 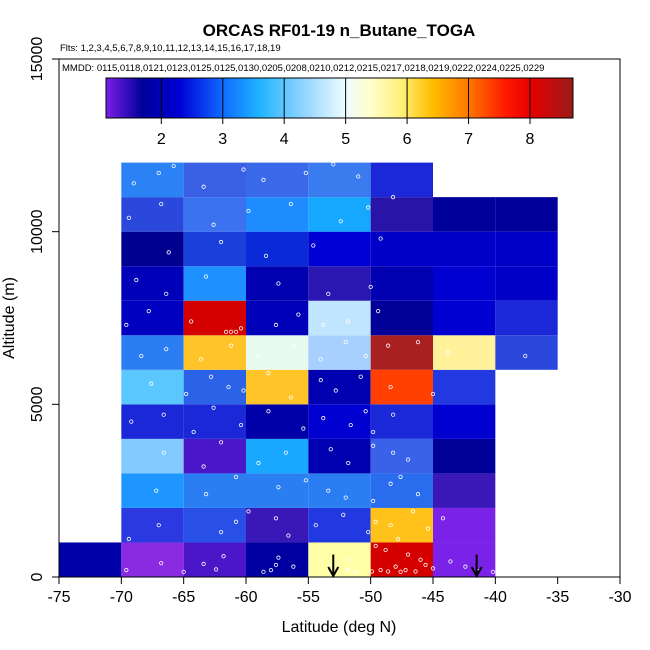 What do you see at coordinates (161, 139) in the screenshot?
I see `colorbar-tick-label: 2` at bounding box center [161, 139].